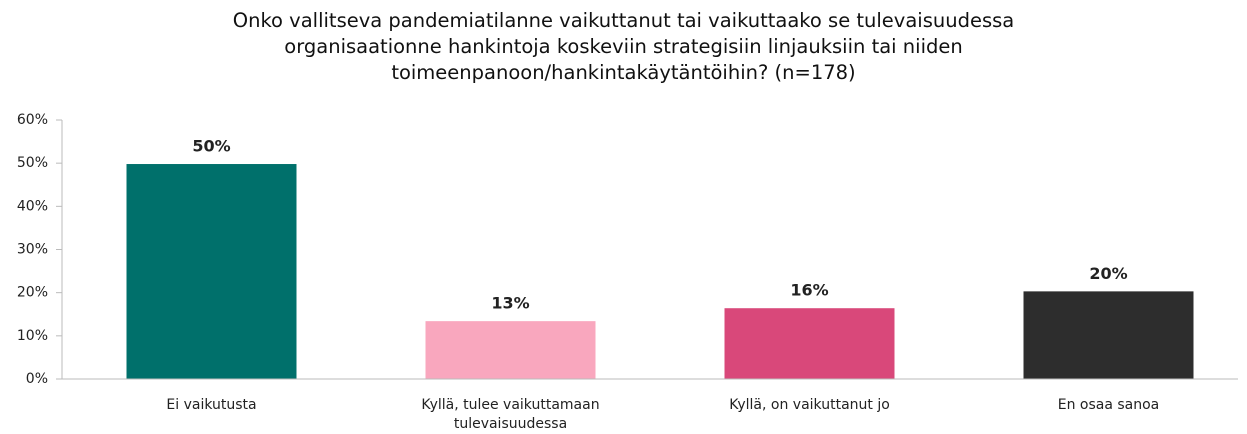 The height and width of the screenshot is (434, 1247). Describe the element at coordinates (32, 336) in the screenshot. I see `y-tick-label: 10%` at that location.